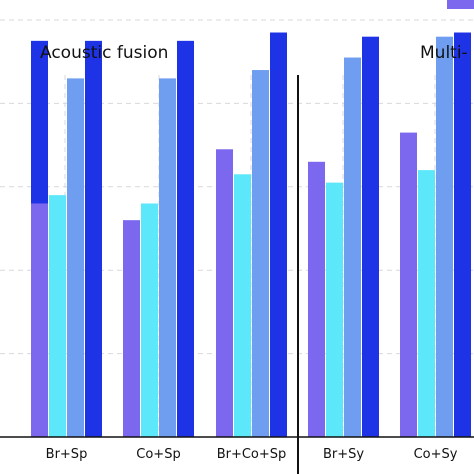 This screenshot has width=474, height=474. Describe the element at coordinates (104, 53) in the screenshot. I see `panel-title-acoustic: Acoustic fusion` at that location.